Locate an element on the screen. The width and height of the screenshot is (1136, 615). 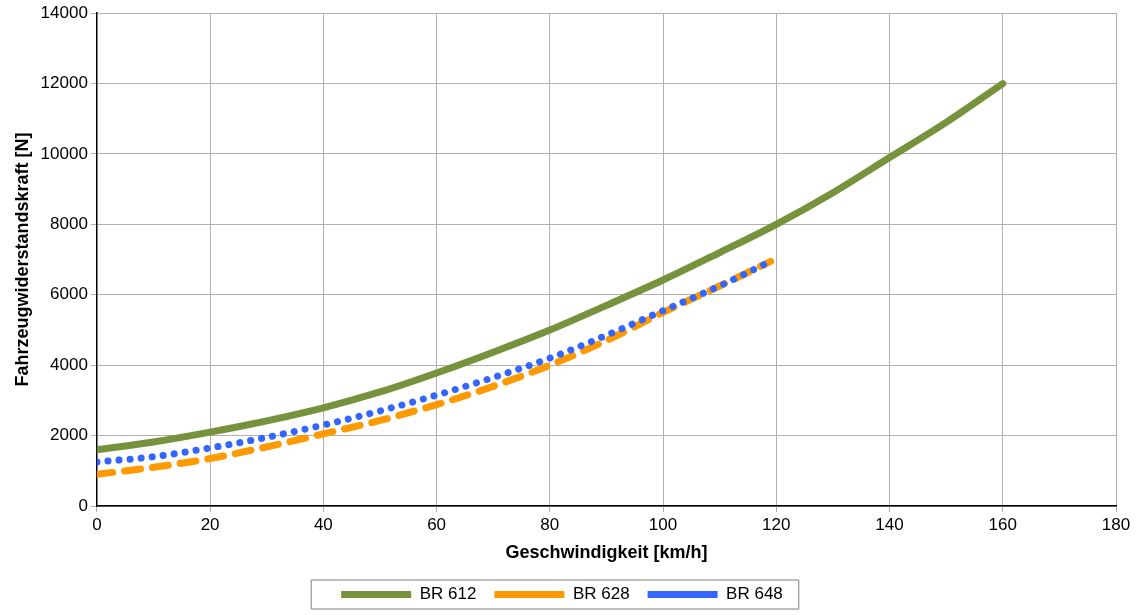
y-tick-label: 0 is located at coordinates (83, 505).